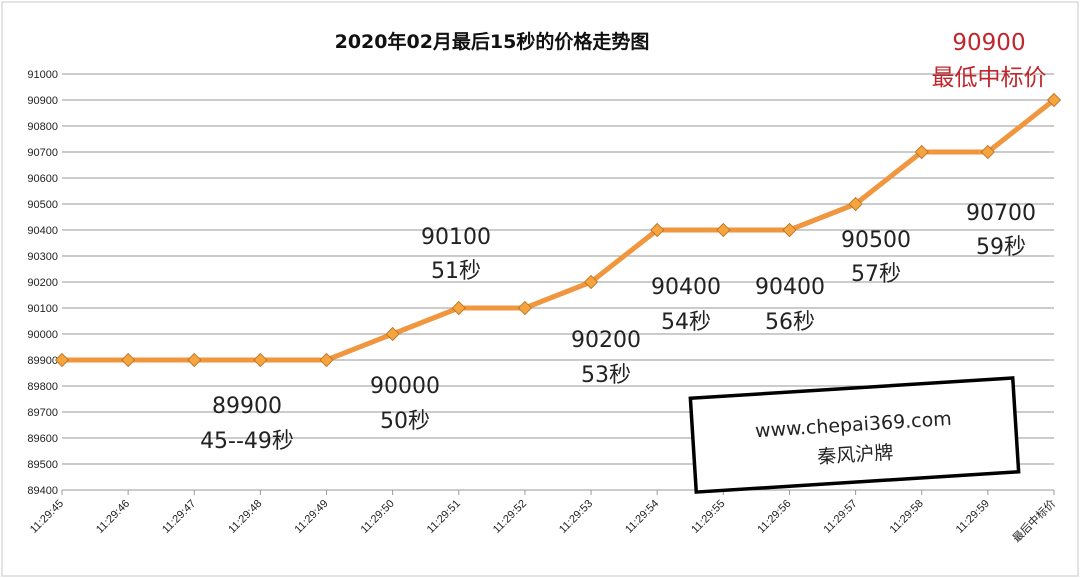 Image resolution: width=1080 pixels, height=578 pixels. Describe the element at coordinates (42, 413) in the screenshot. I see `y-tick-label: 89700` at that location.